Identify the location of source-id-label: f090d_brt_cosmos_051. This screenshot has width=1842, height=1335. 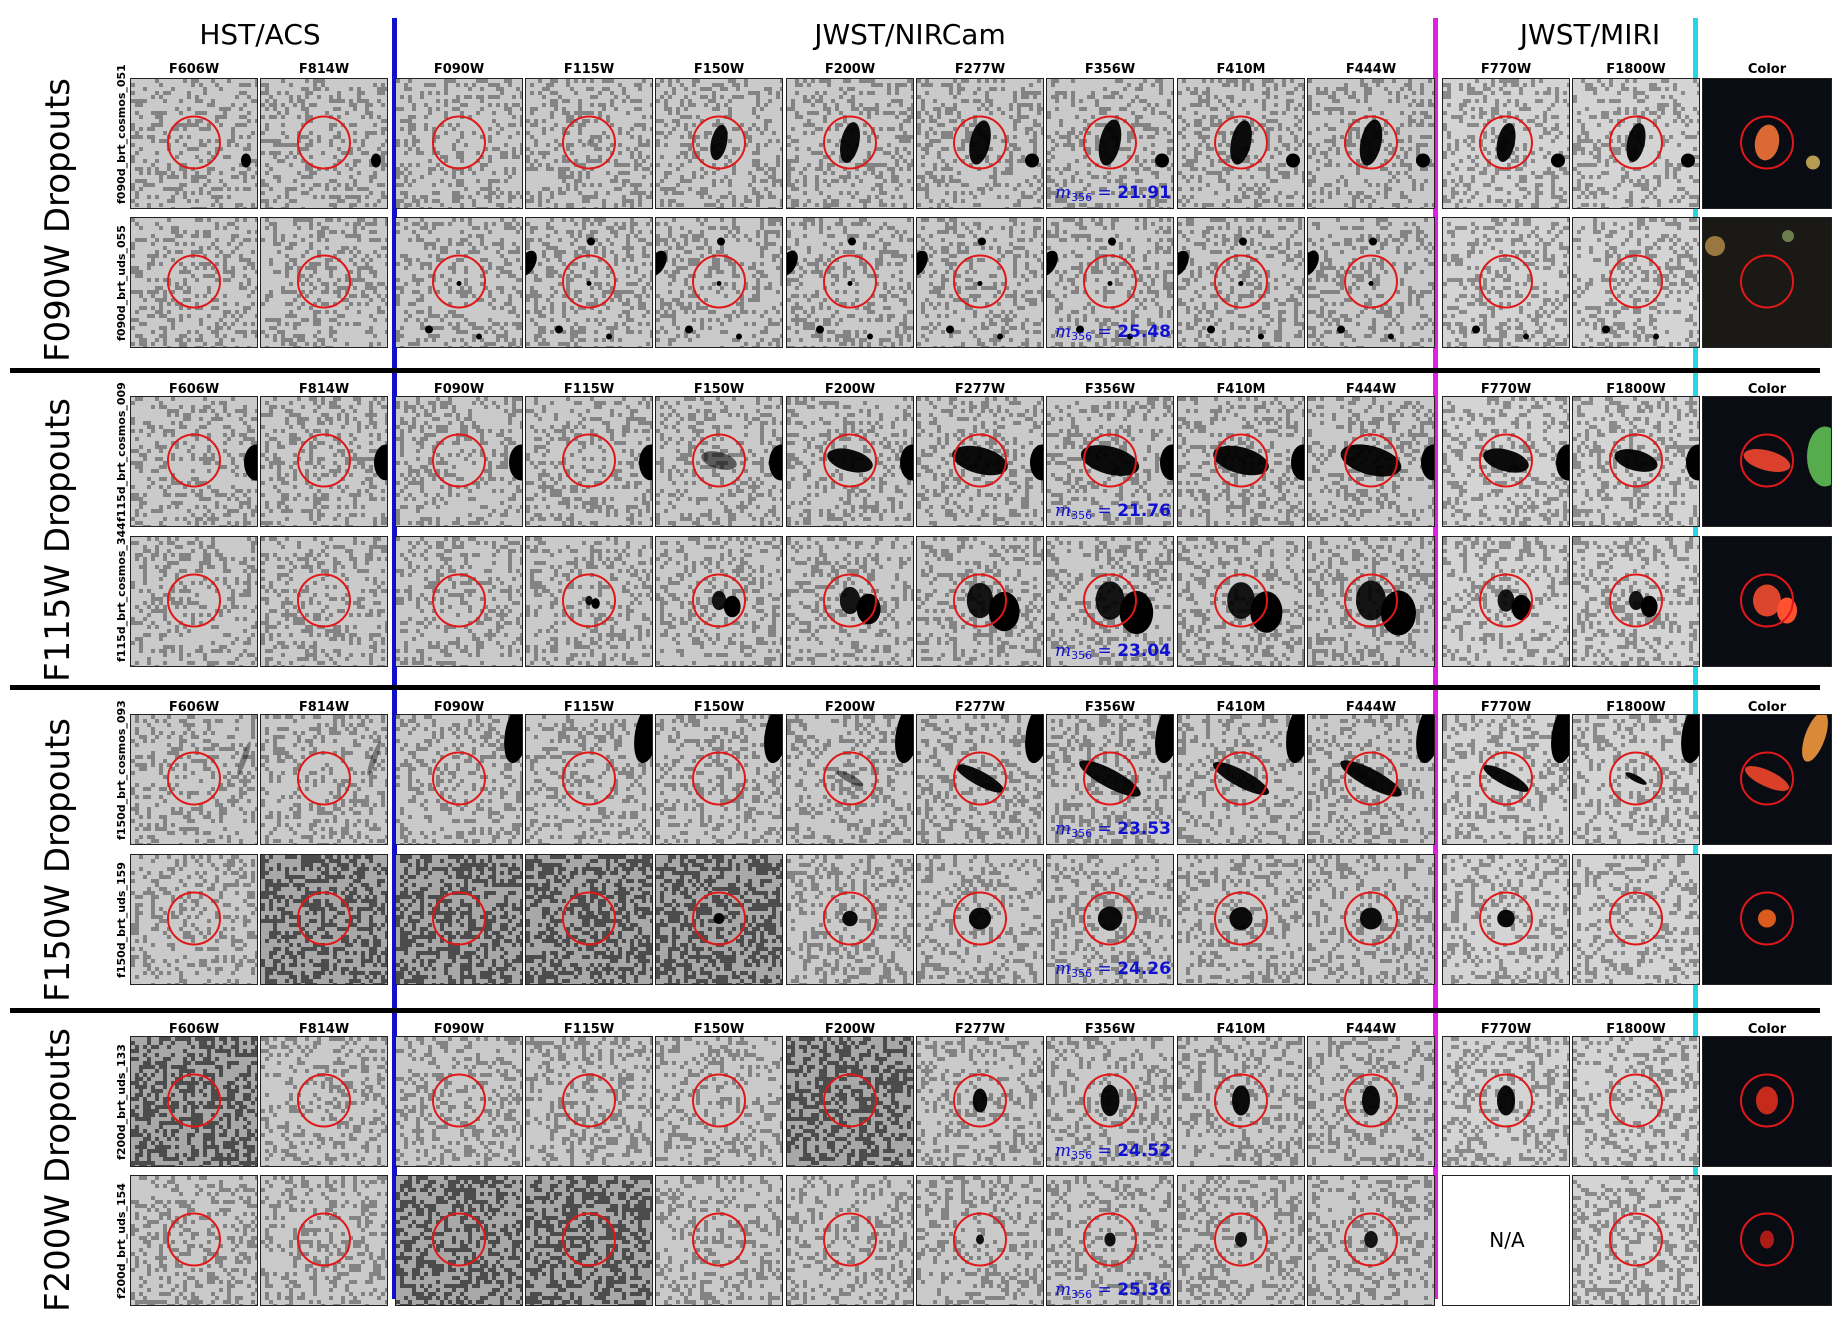
(121, 133).